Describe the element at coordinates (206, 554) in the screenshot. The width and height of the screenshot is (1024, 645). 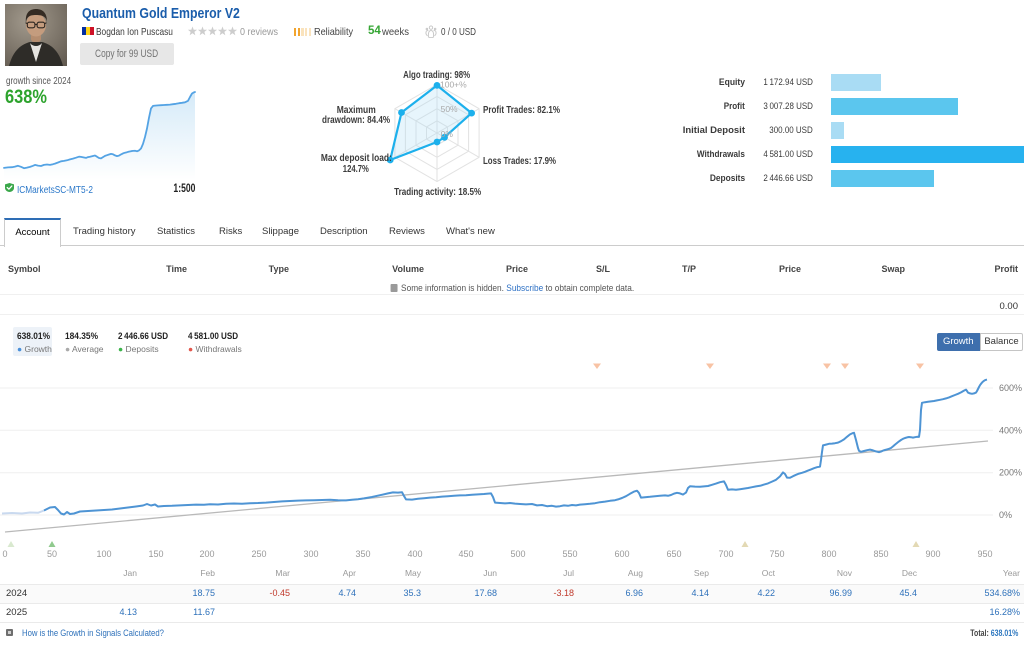
I see `svg-text: 200` at that location.